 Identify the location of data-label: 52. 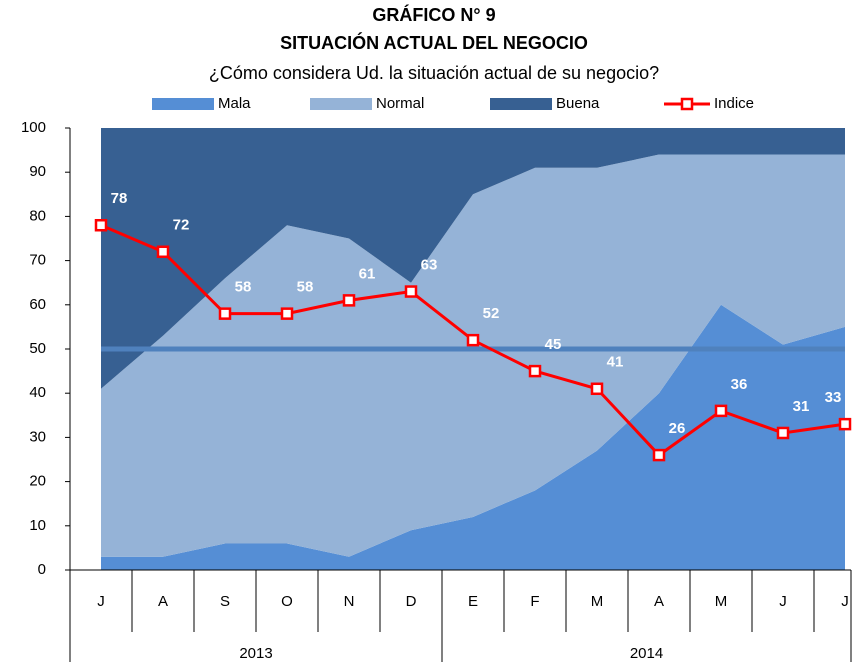
(491, 313).